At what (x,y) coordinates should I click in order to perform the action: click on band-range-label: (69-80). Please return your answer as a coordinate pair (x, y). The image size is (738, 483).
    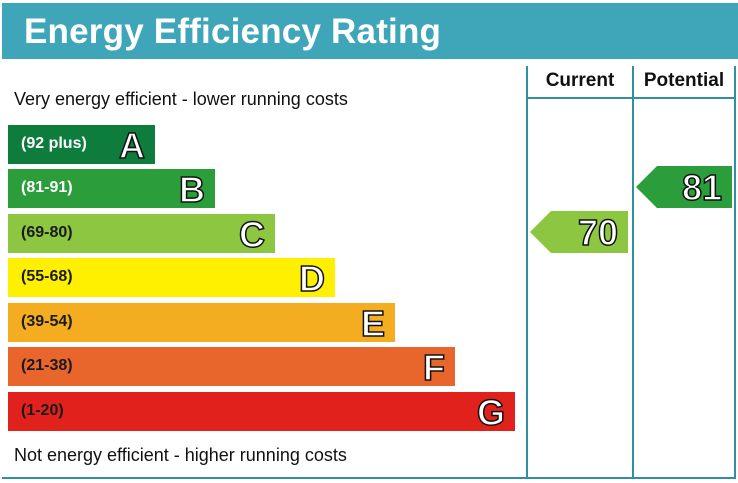
    Looking at the image, I should click on (47, 232).